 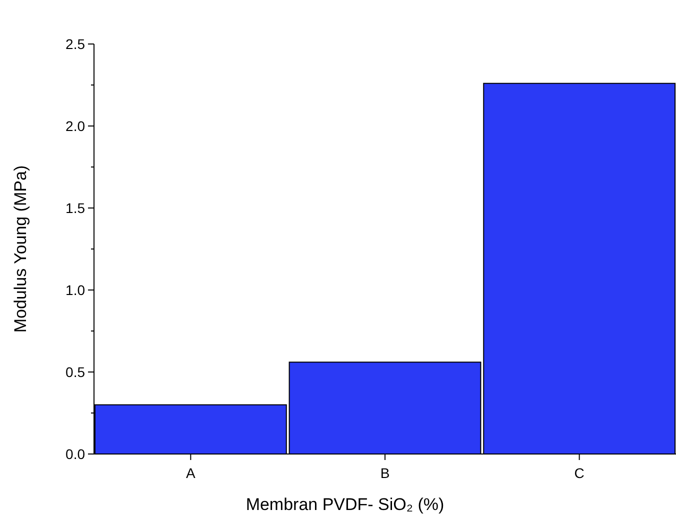 What do you see at coordinates (76, 290) in the screenshot?
I see `y-tick-label: 1.0` at bounding box center [76, 290].